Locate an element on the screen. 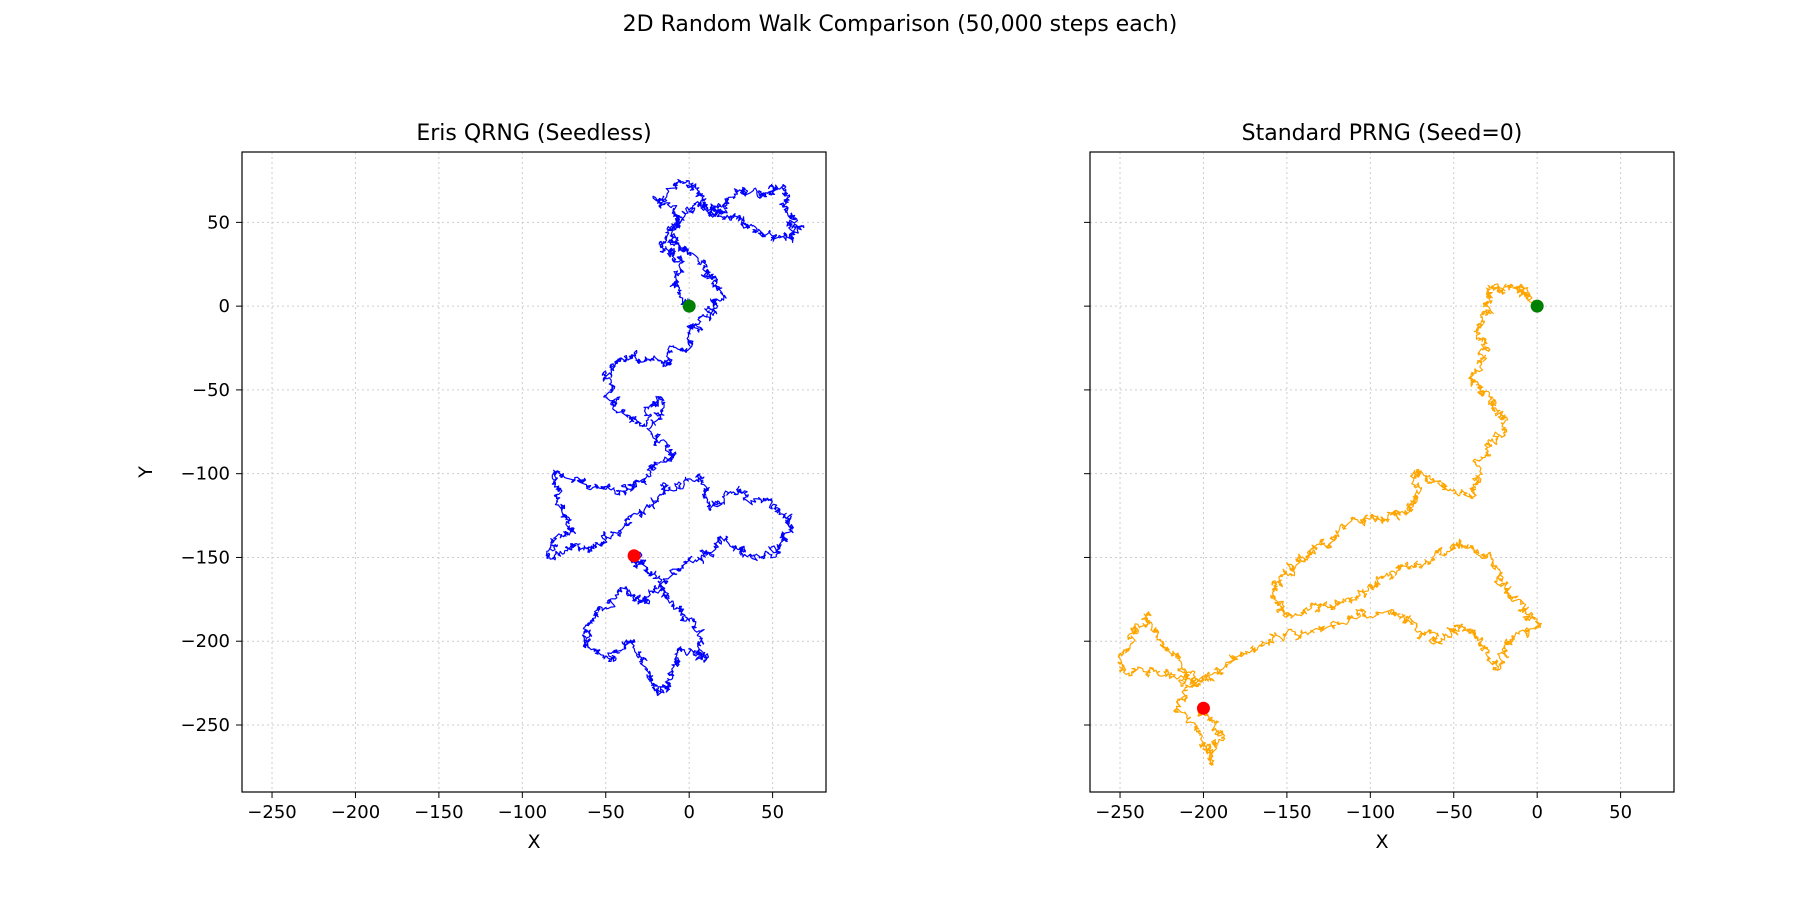  y-tick-label: −200 is located at coordinates (205, 641).